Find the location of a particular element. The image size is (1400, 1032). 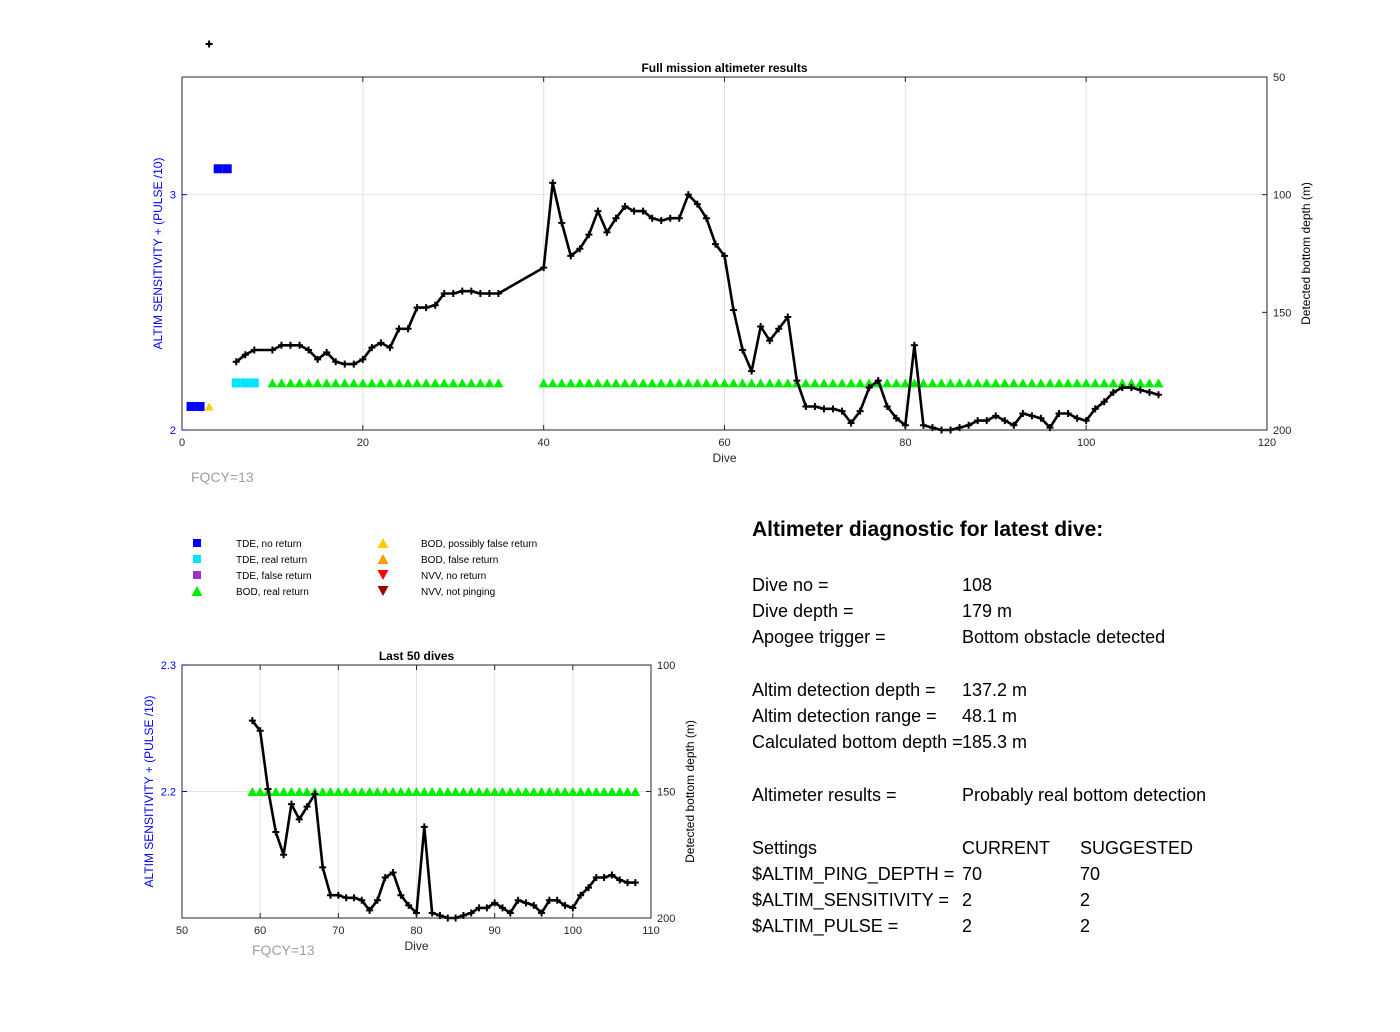

y-right-tick-label: 200 is located at coordinates (666, 919).